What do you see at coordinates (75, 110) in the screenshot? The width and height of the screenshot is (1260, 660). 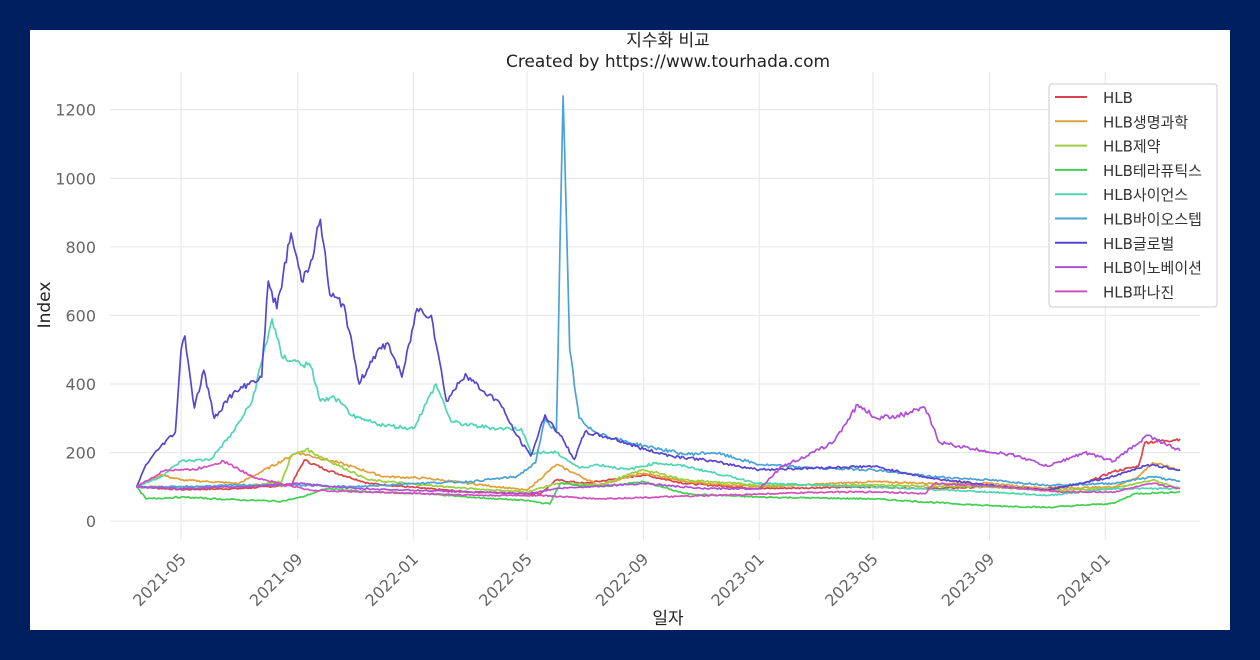 I see `y-tick-label: 1200` at bounding box center [75, 110].